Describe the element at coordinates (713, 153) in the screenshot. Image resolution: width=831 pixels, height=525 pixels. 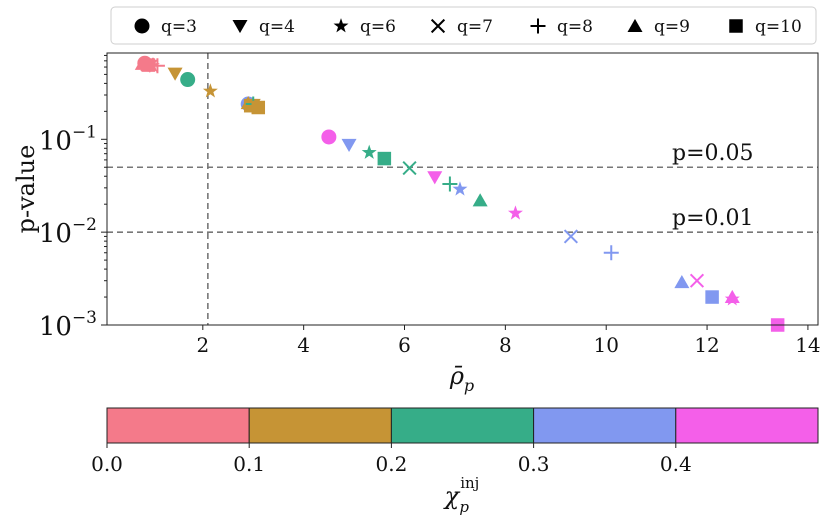
I see `threshold-label: p=0.05` at that location.